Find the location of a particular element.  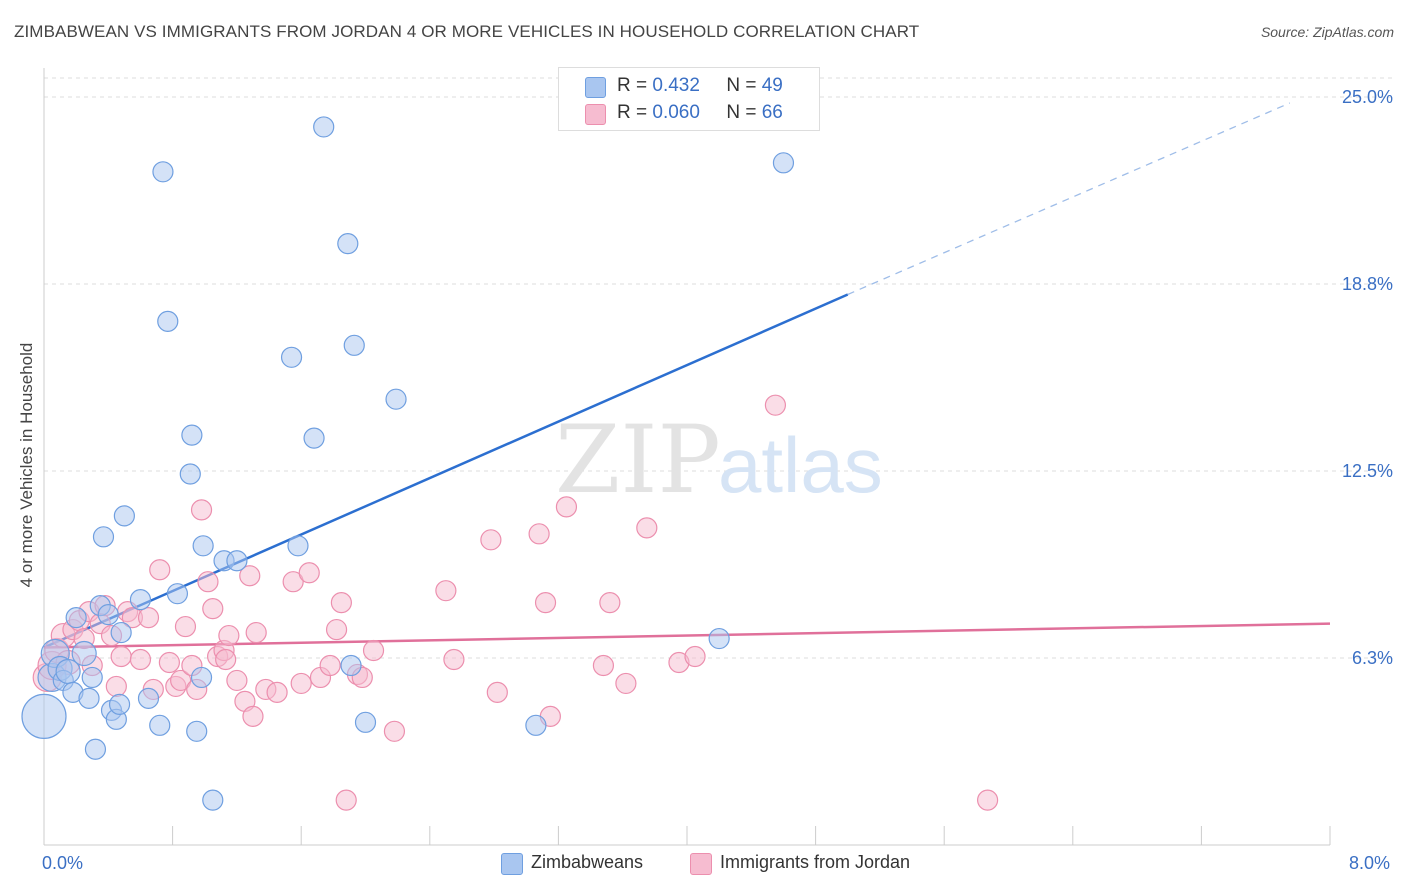

watermark-atlas: atlas is located at coordinates (800, 465).